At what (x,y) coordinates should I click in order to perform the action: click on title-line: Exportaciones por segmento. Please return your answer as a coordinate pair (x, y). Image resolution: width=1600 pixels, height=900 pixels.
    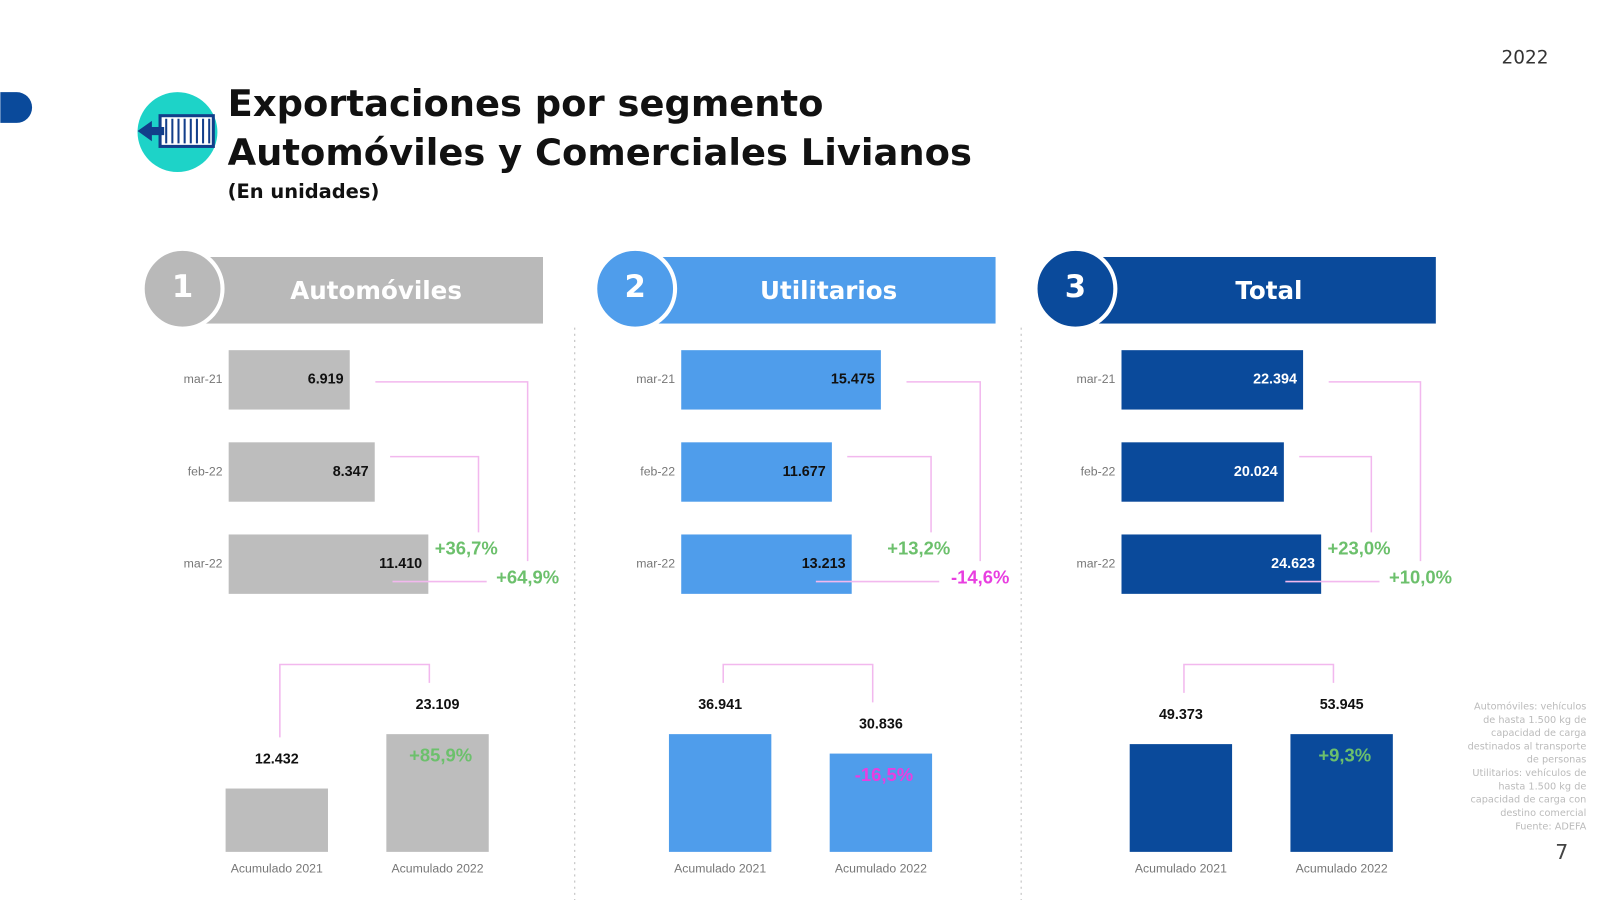
    Looking at the image, I should click on (526, 103).